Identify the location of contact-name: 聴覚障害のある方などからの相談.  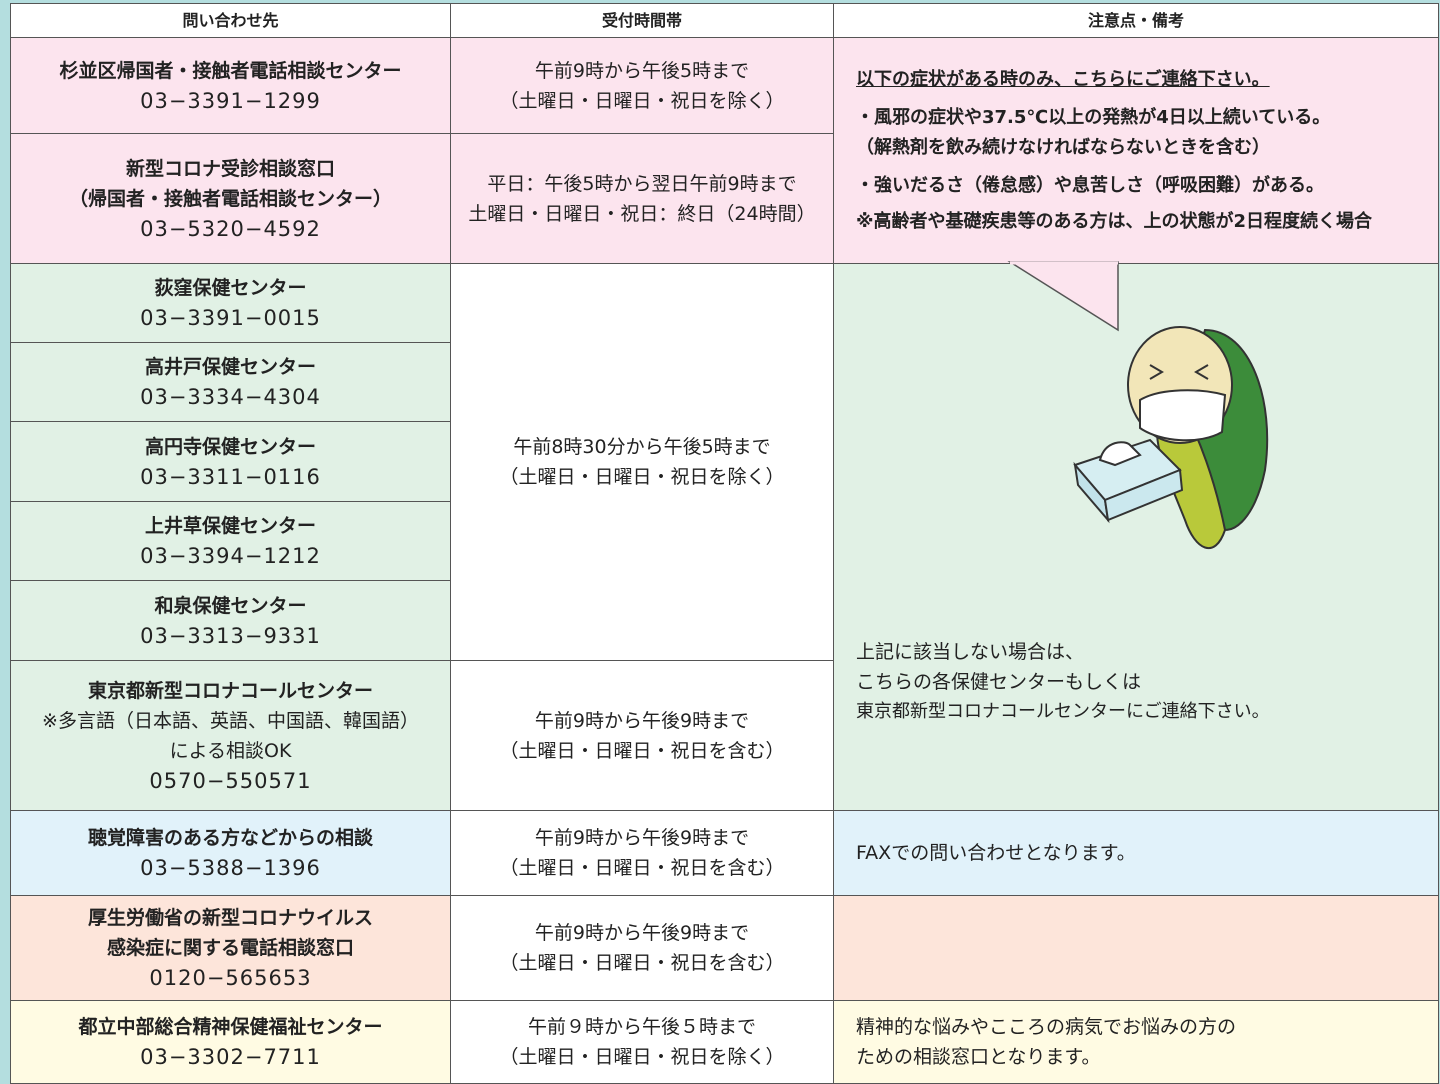
(230, 838).